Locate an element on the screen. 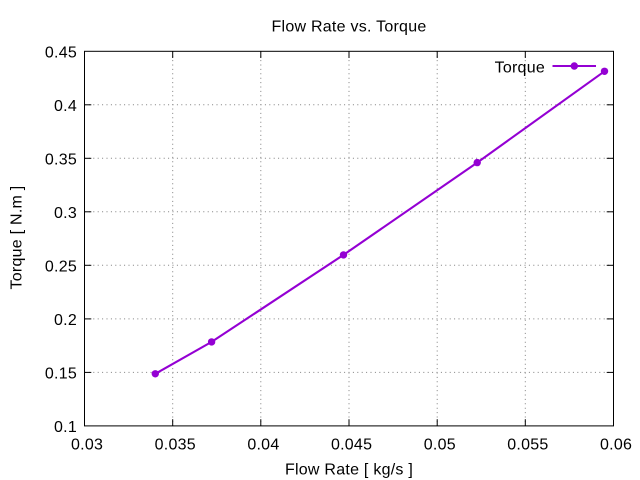  svg-text: Flow Rate [ kg/s ] is located at coordinates (349, 470).